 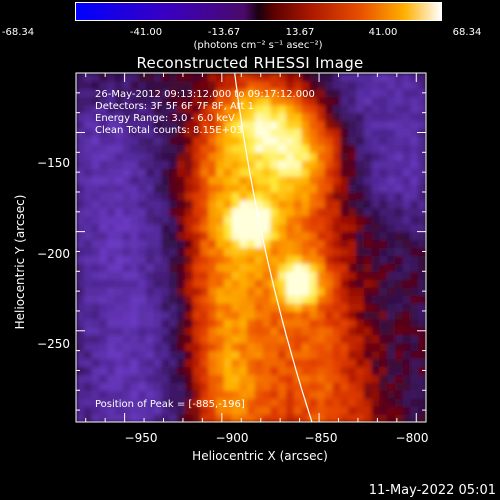 I want to click on colorbar-unit: (photons cm⁻² s⁻¹ asec⁻²), so click(x=258, y=45).